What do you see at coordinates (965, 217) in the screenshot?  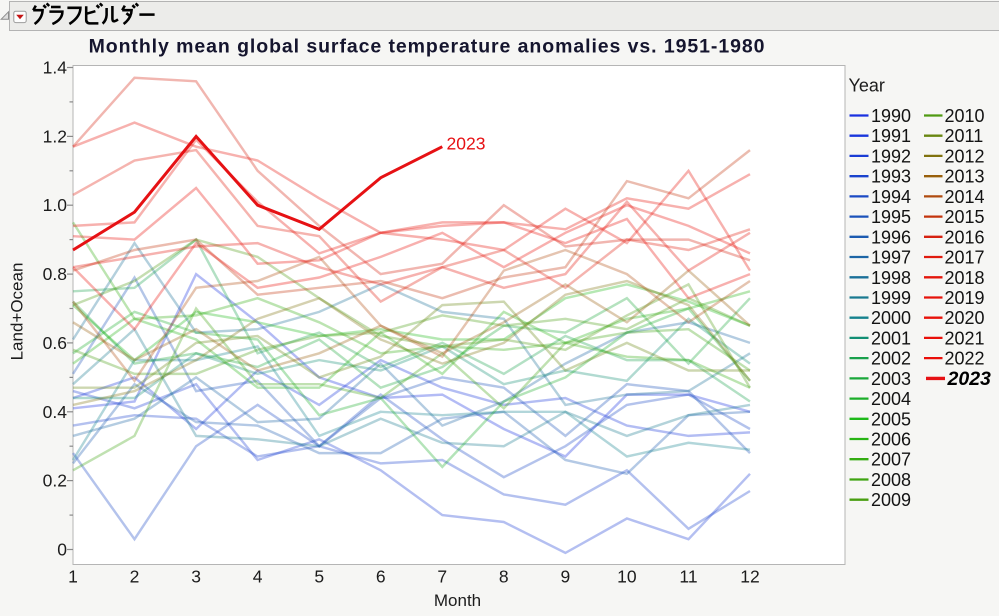 I see `svg-text: 2015` at bounding box center [965, 217].